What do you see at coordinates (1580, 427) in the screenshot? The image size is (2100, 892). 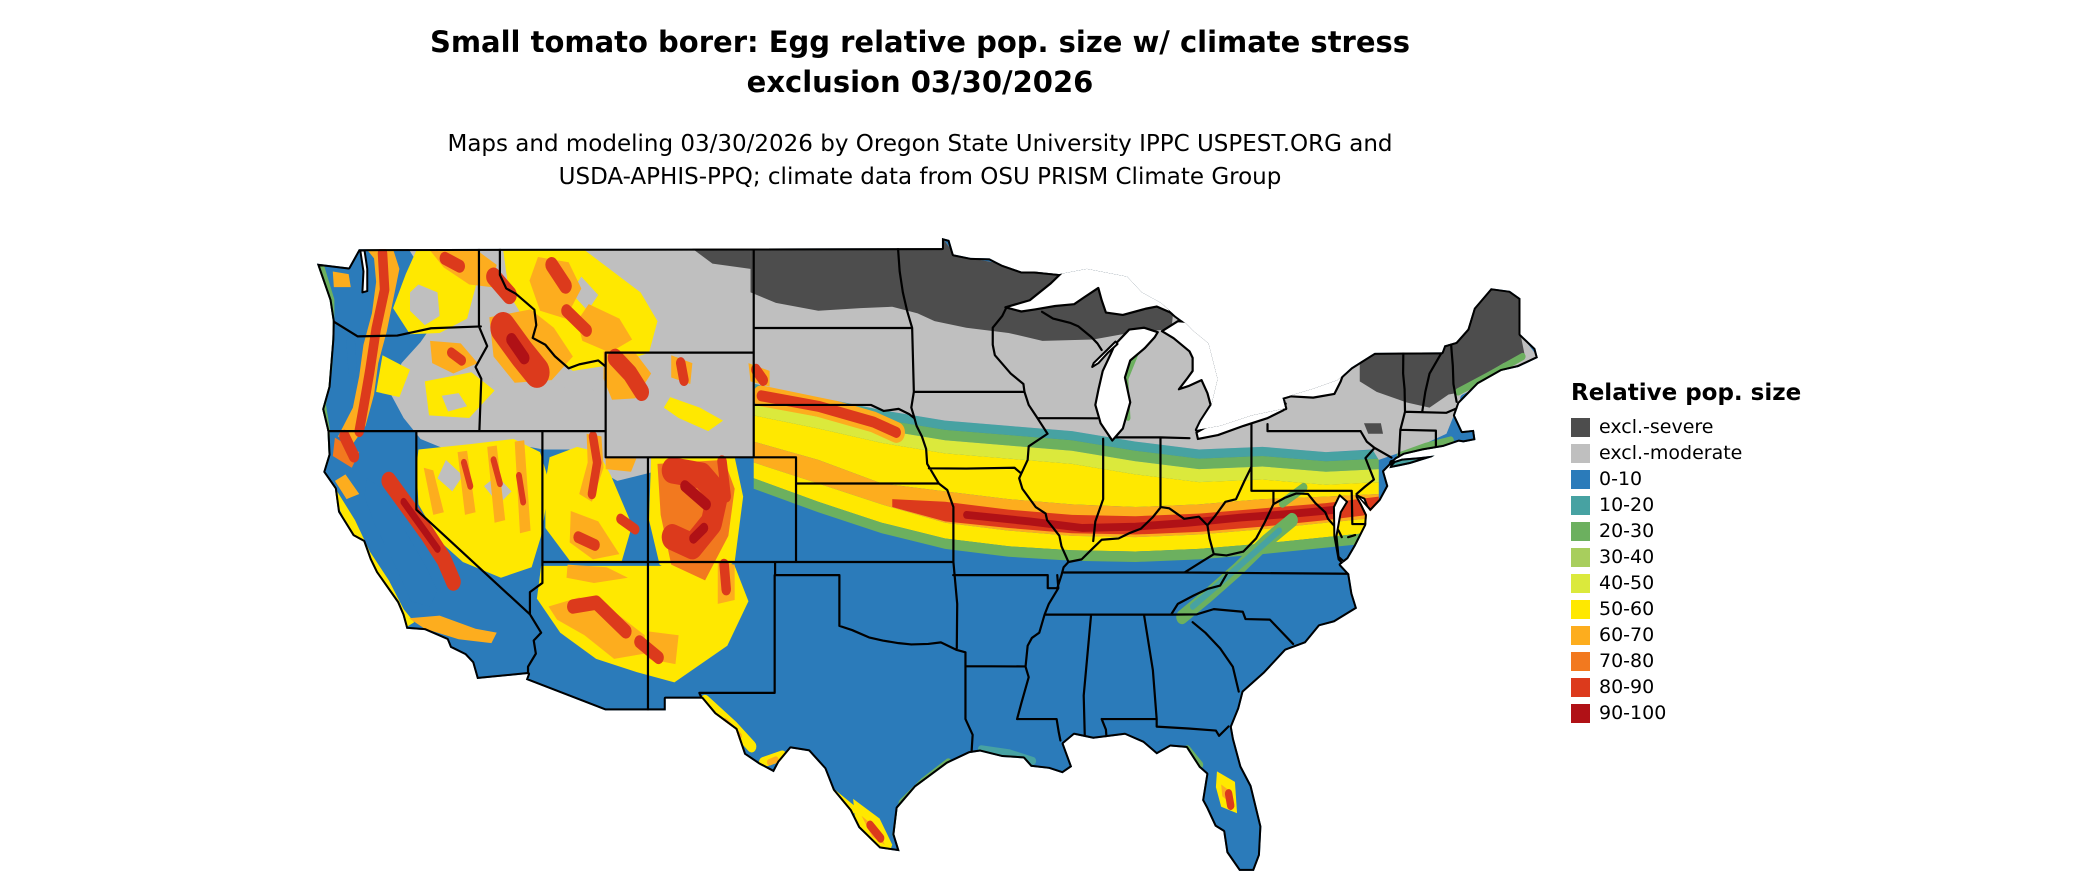 I see `legend-swatch-excl-severe` at bounding box center [1580, 427].